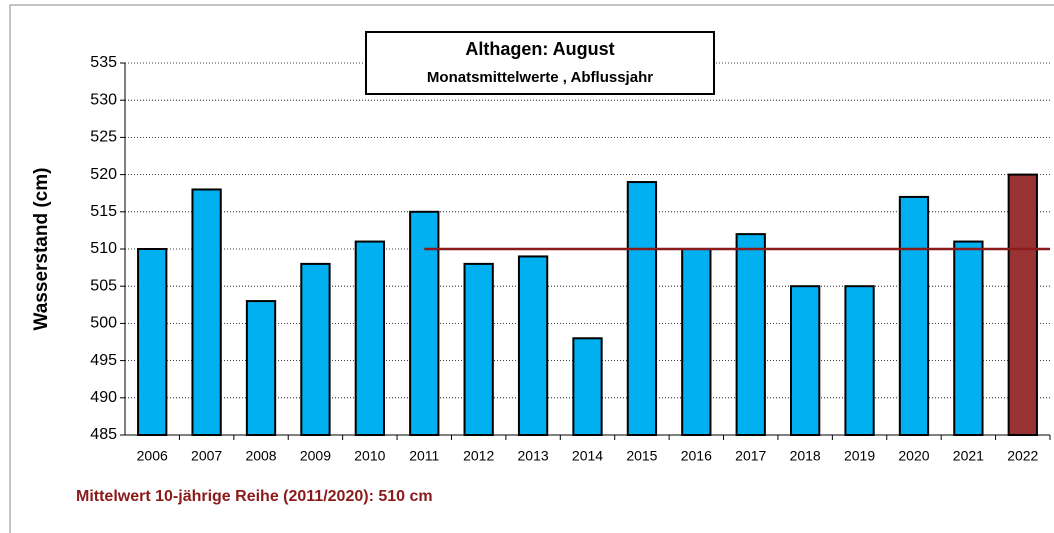  Describe the element at coordinates (260, 456) in the screenshot. I see `x-tick-label: 2008` at that location.